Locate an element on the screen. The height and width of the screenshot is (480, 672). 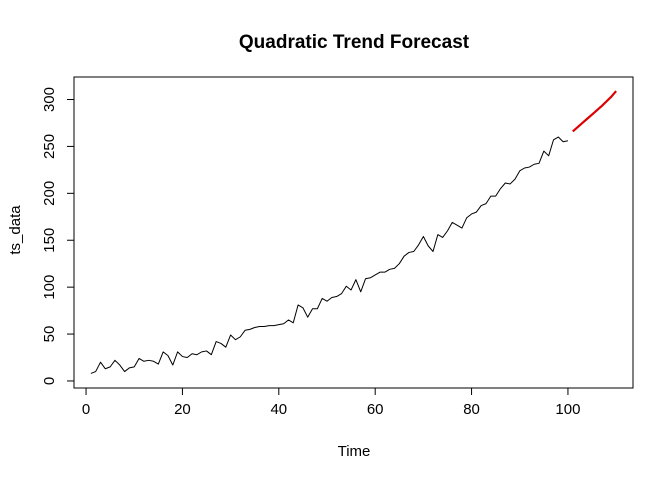
y-axis: 0 50 100 150 200 250 300 is located at coordinates (58, 236).